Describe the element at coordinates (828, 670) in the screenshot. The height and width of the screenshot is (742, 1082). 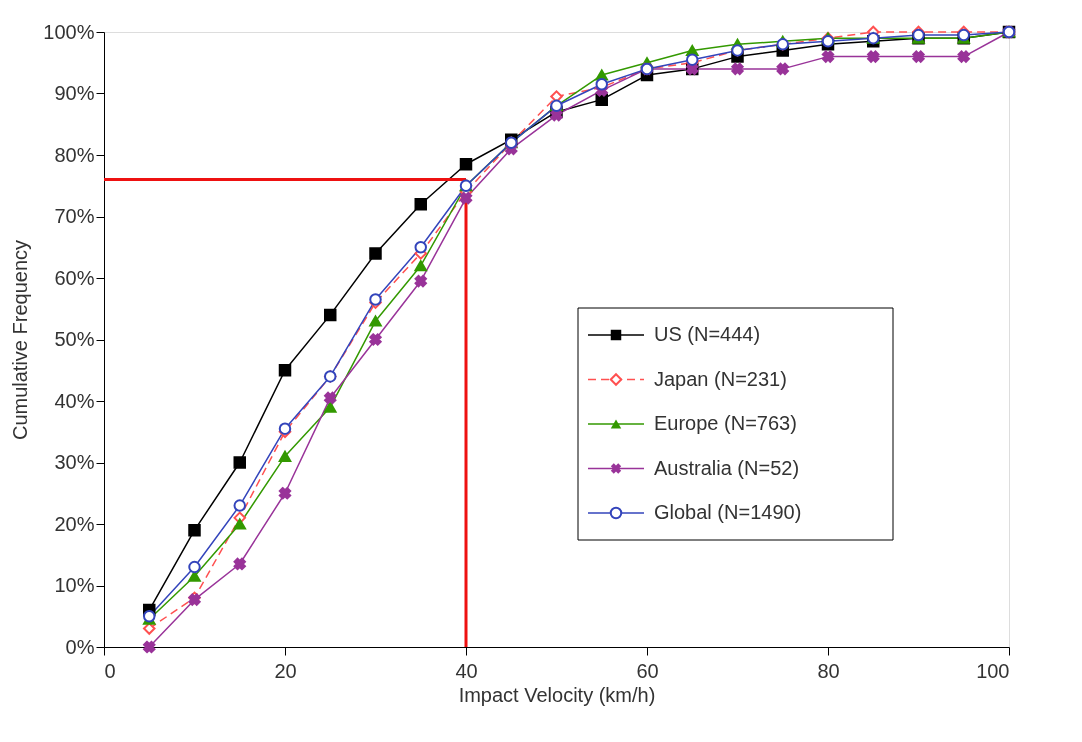
I see `x-tick-label: 80` at that location.